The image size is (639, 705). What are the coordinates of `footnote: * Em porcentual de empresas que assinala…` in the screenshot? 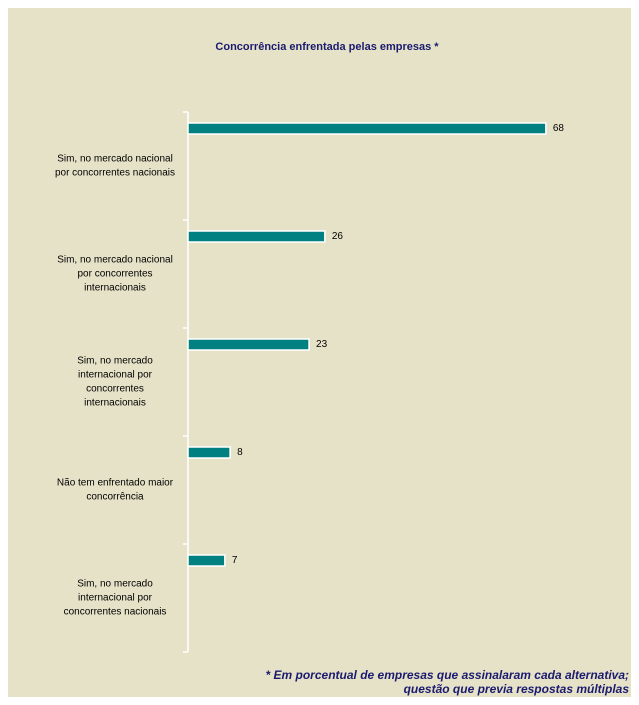 It's located at (448, 675).